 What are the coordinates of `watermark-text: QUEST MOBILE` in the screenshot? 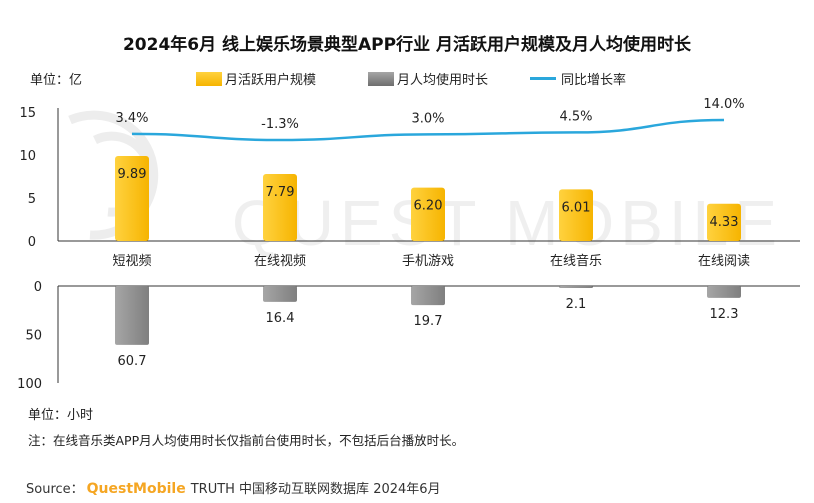 It's located at (507, 223).